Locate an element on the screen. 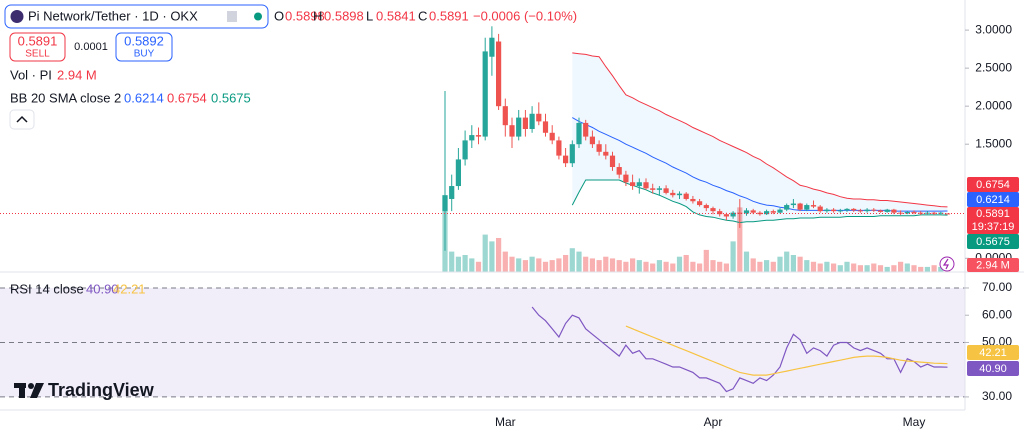 Image resolution: width=1024 pixels, height=447 pixels. price-change: −0.0006 (−0.10%) is located at coordinates (525, 15).